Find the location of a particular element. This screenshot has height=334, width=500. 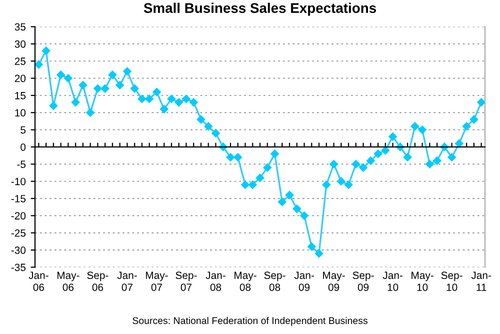

x-tick-label: Sep- 09 is located at coordinates (363, 281).